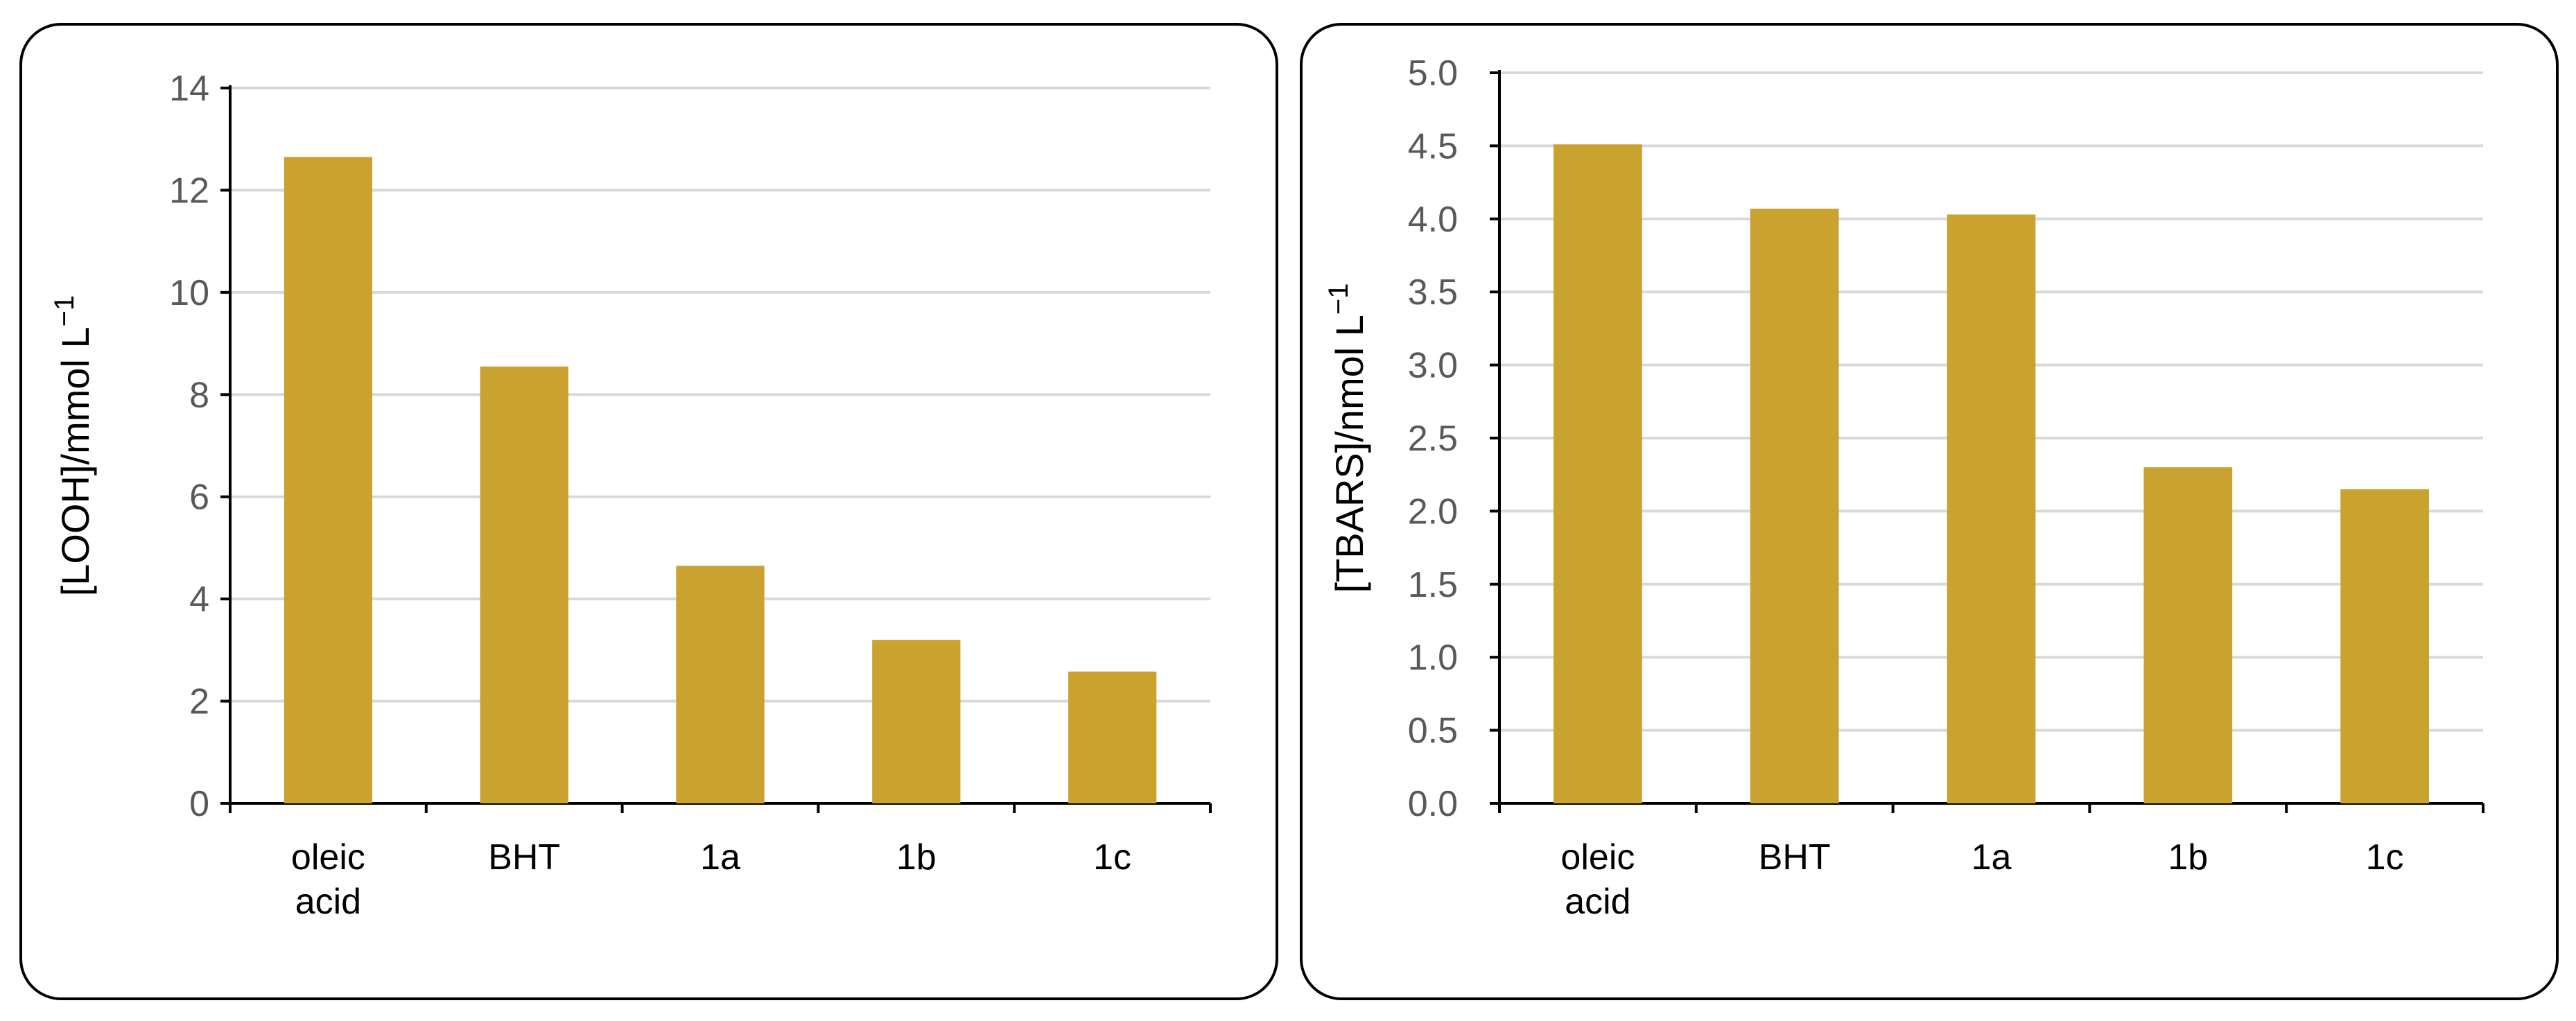 Image resolution: width=2576 pixels, height=1021 pixels. What do you see at coordinates (1433, 439) in the screenshot?
I see `y-tick-label: 2.5` at bounding box center [1433, 439].